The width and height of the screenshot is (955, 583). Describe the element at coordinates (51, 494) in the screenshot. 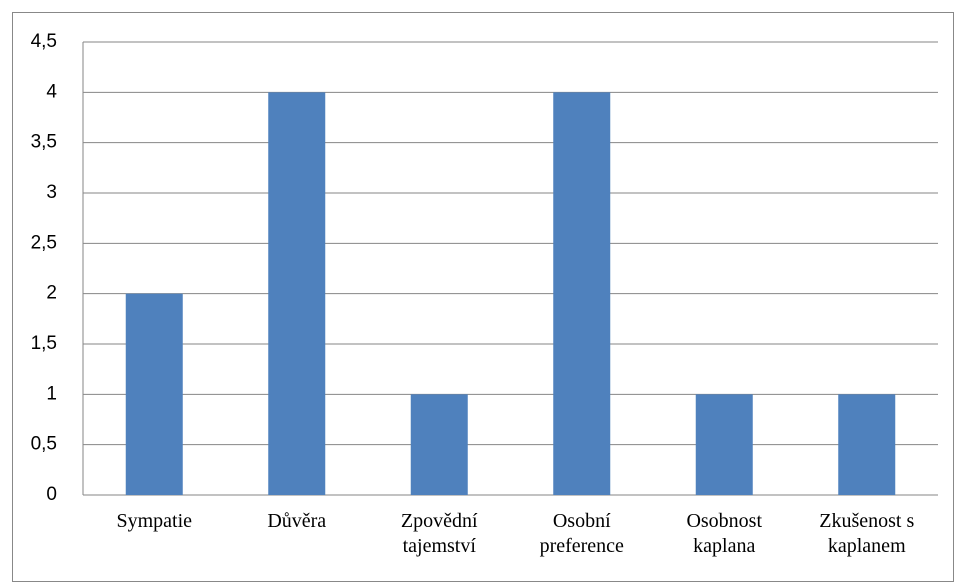

I see `y-tick-label: 0` at that location.